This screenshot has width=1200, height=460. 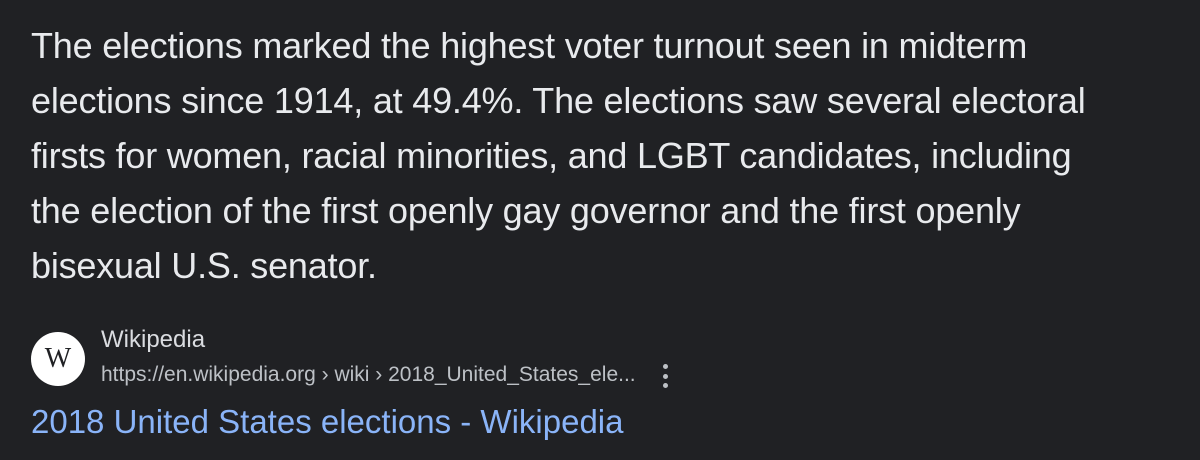 I want to click on wikipedia-icon: W, so click(x=58, y=359).